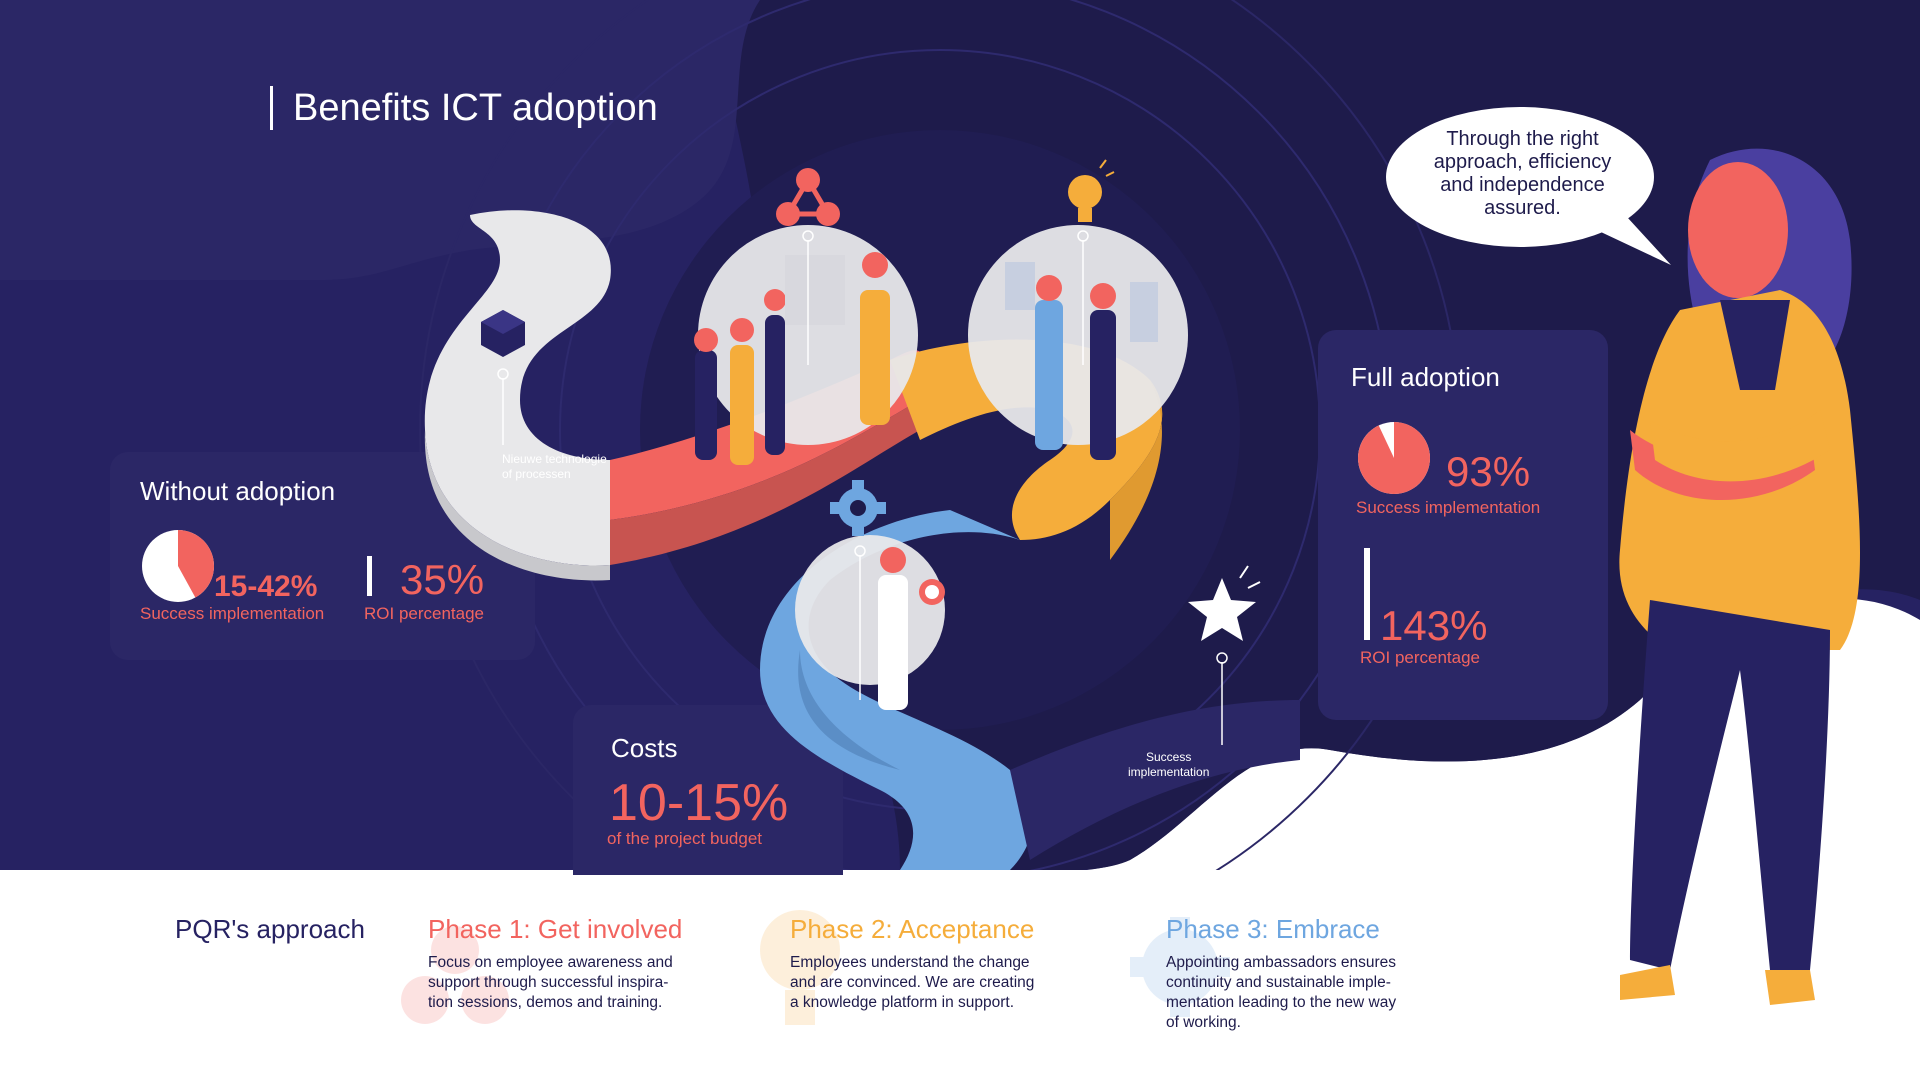  What do you see at coordinates (1169, 757) in the screenshot?
I see `success-label-line1: Success` at bounding box center [1169, 757].